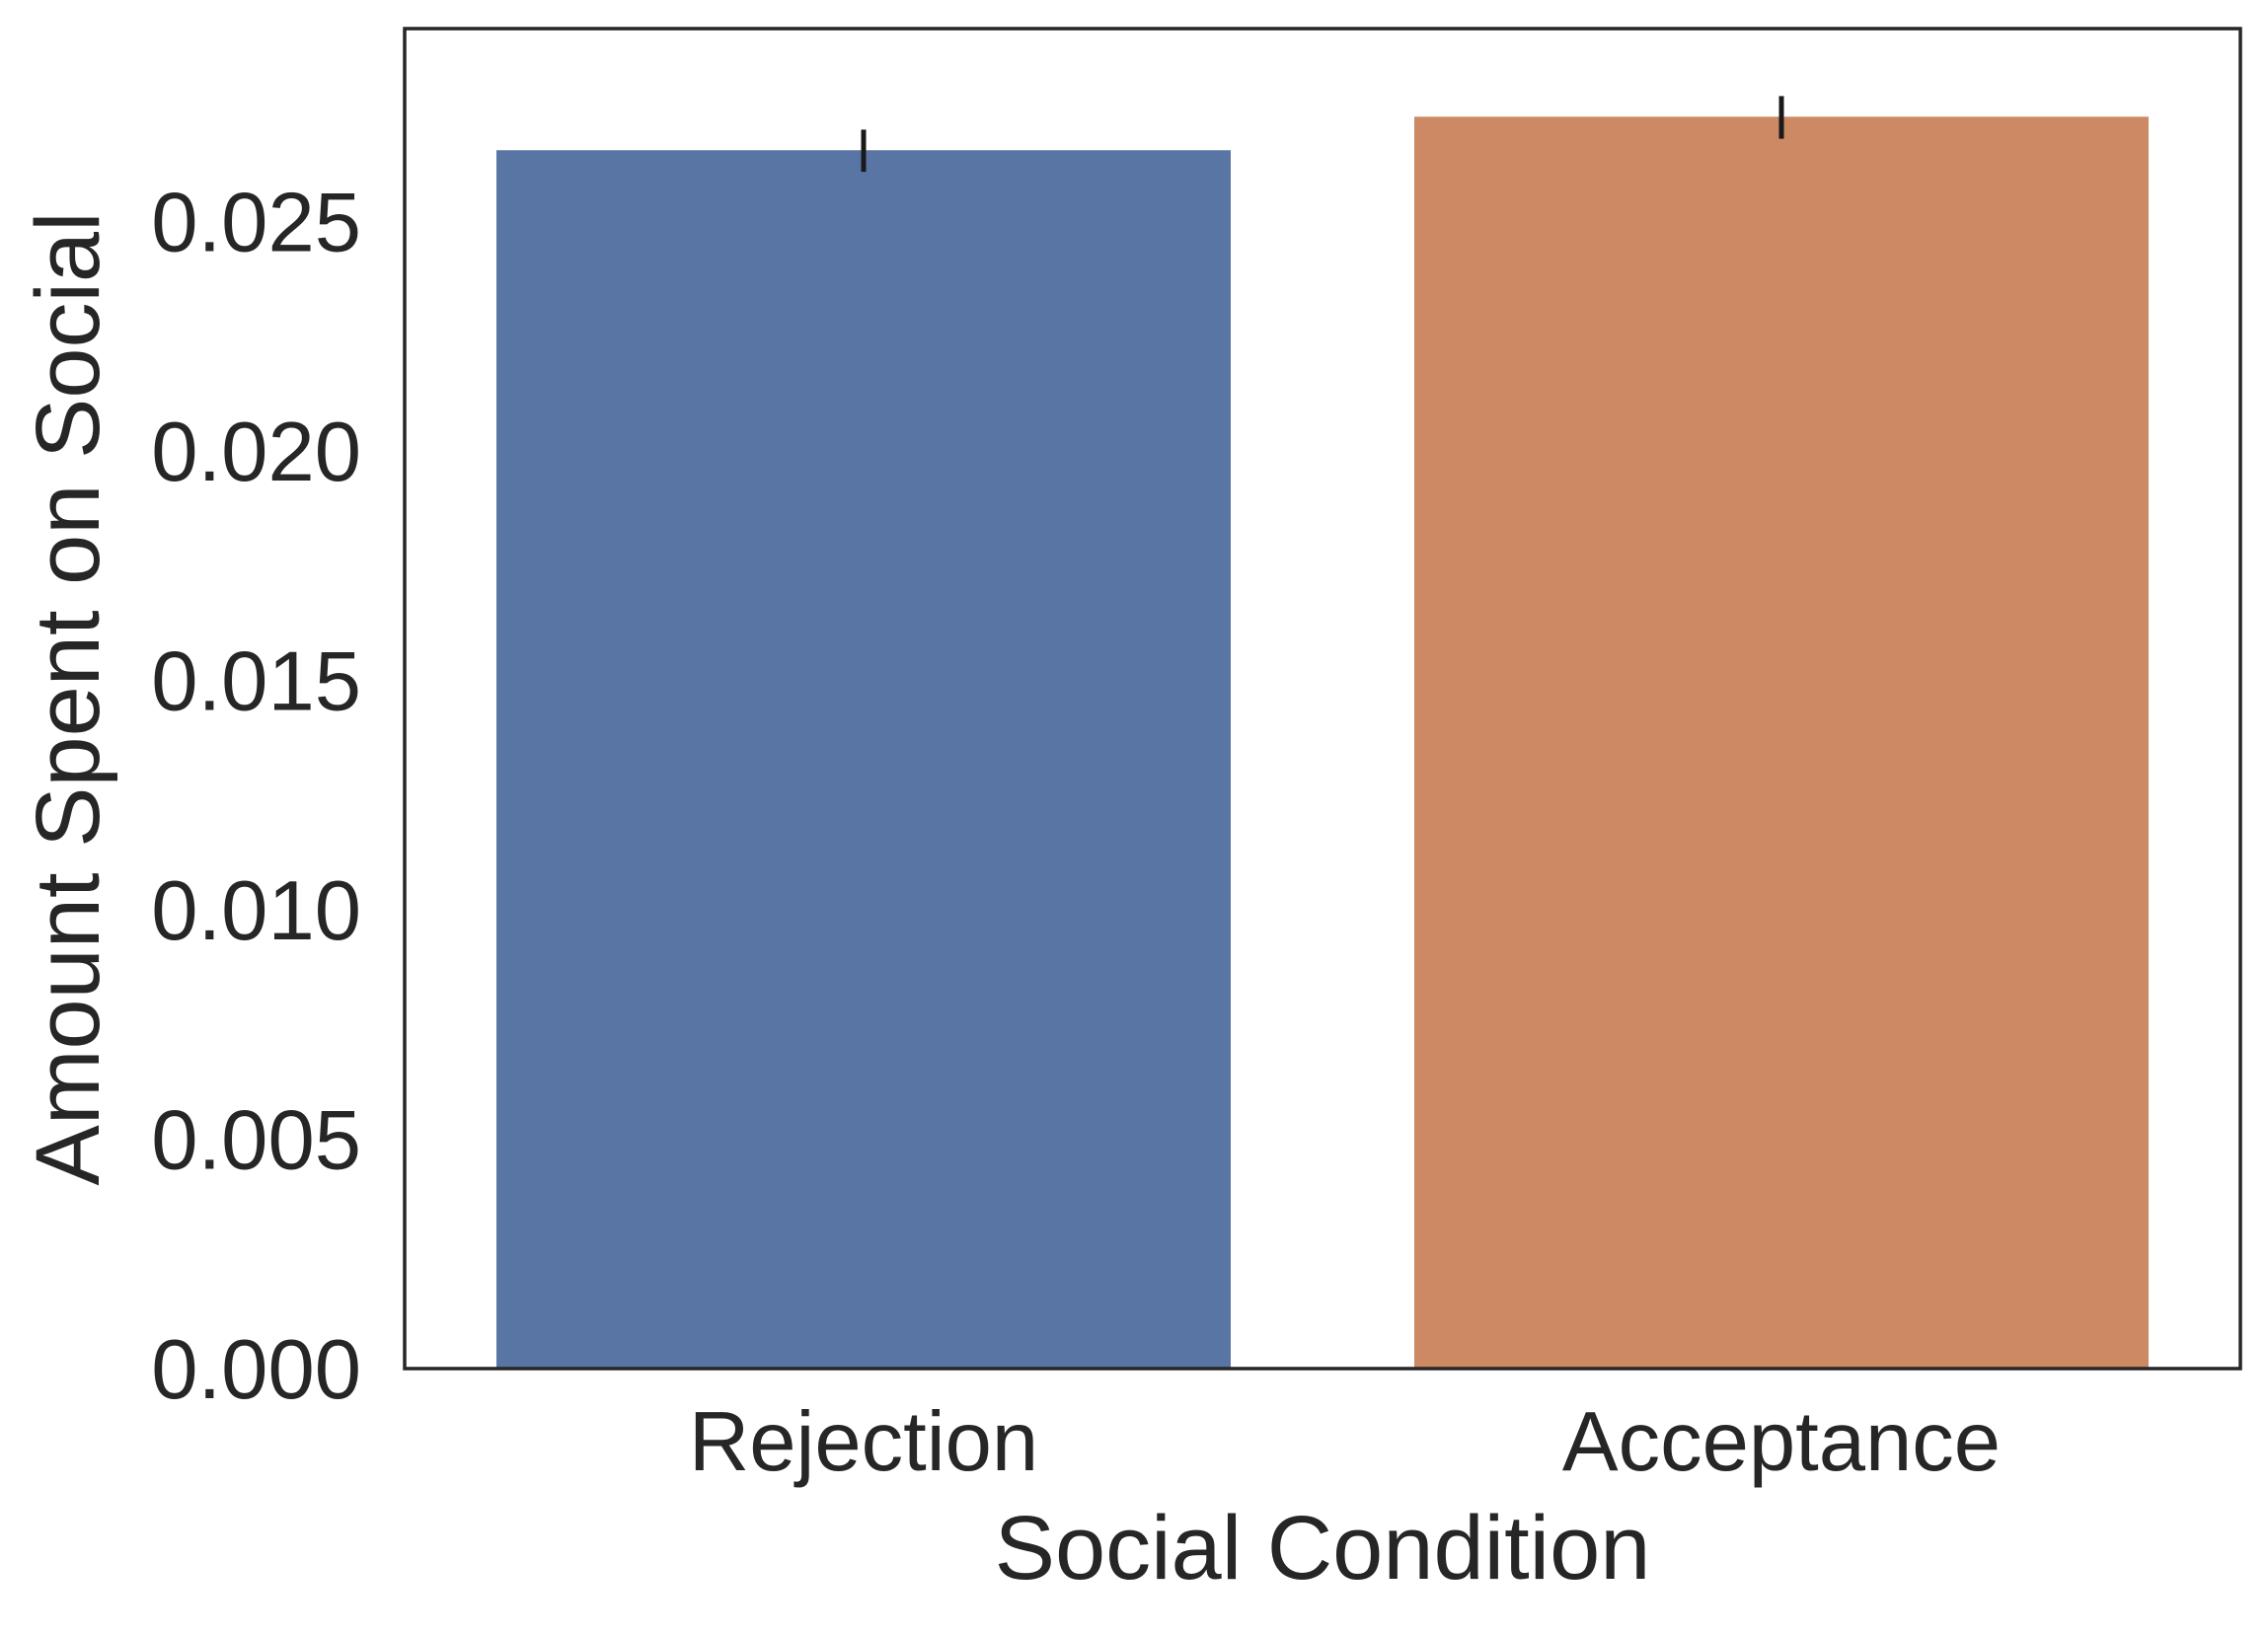 This screenshot has width=2268, height=1635. Describe the element at coordinates (256, 796) in the screenshot. I see `y-tick-labels: 0.000 0.005 0.010 0.015 0.020 0.025` at that location.